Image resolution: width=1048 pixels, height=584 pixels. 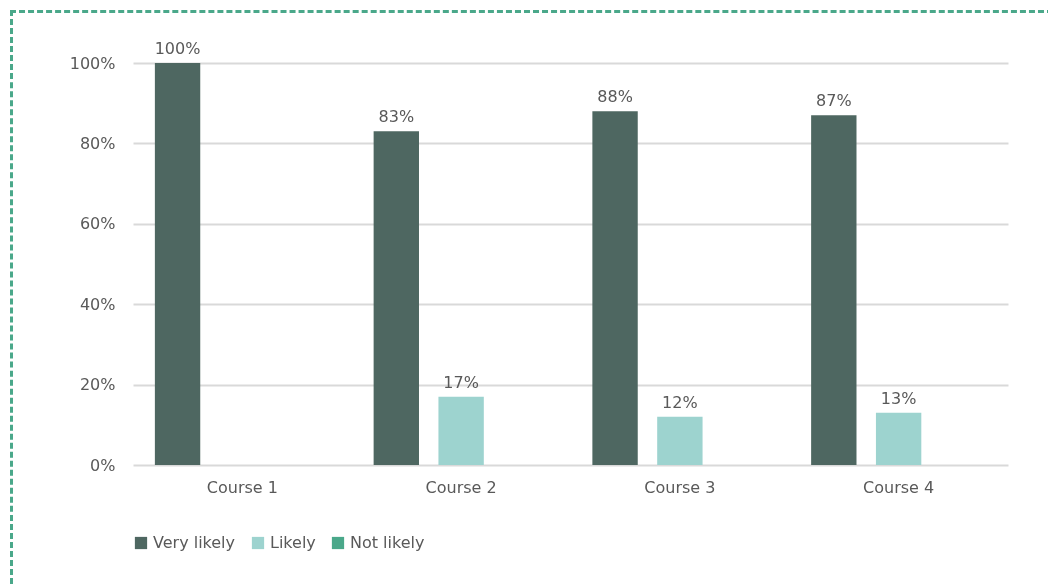 What do you see at coordinates (396, 117) in the screenshot?
I see `data-label: 83%` at bounding box center [396, 117].